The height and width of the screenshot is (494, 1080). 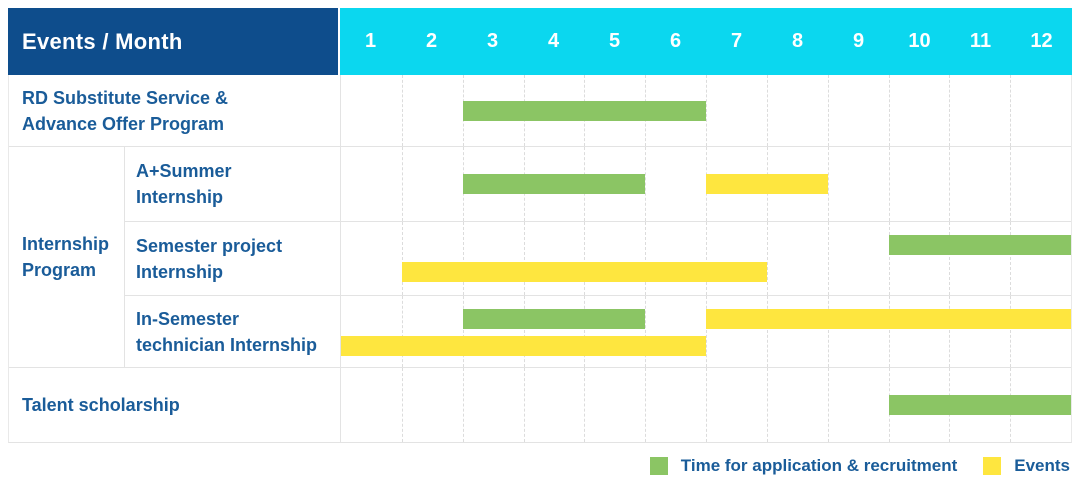 I want to click on month-cell-2: 2, so click(x=431, y=41).